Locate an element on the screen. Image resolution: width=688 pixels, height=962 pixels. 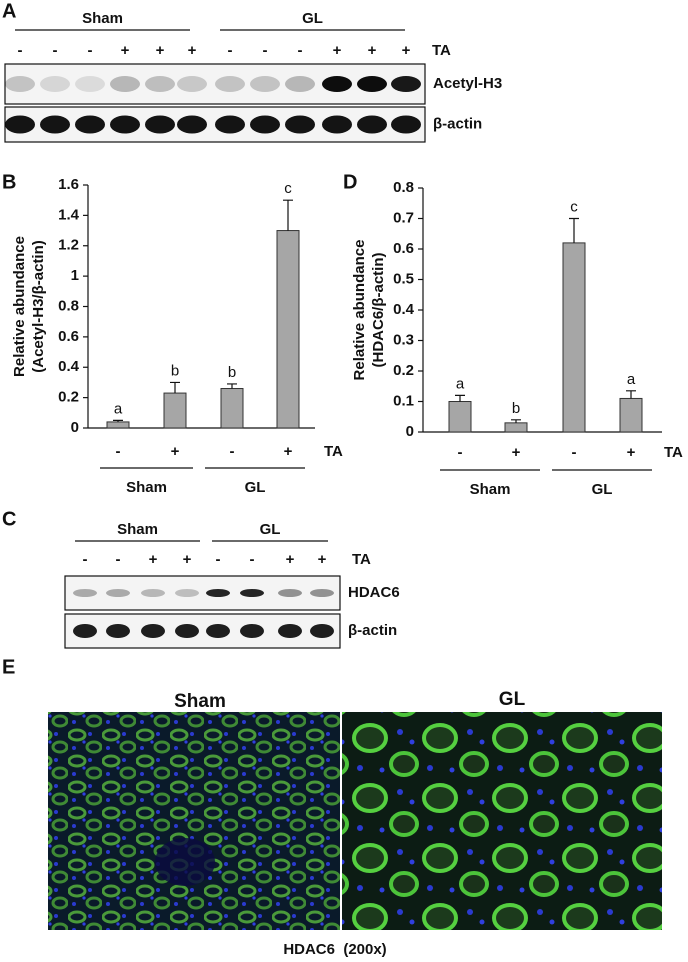
caption: HDAC6 (200x) is located at coordinates (334, 949).